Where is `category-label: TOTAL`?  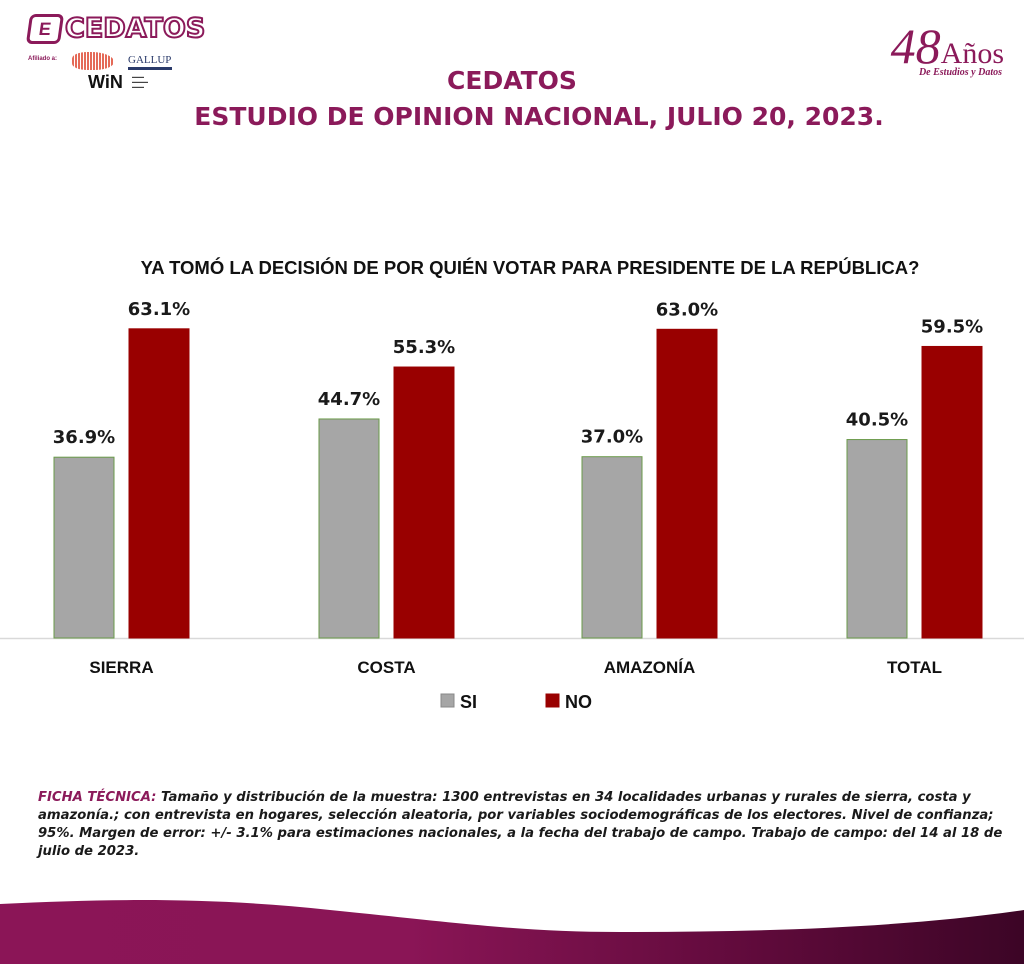
category-label: TOTAL is located at coordinates (914, 667).